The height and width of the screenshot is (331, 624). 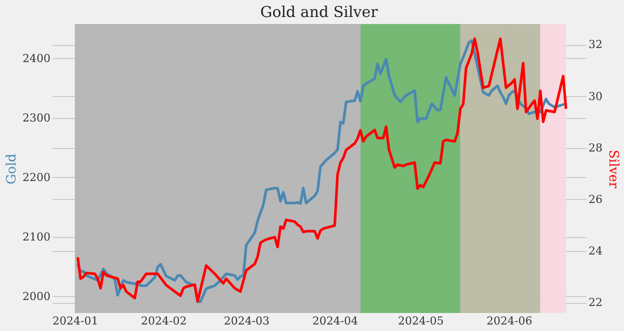 I want to click on x-tick-label: 2024-03, so click(x=247, y=321).